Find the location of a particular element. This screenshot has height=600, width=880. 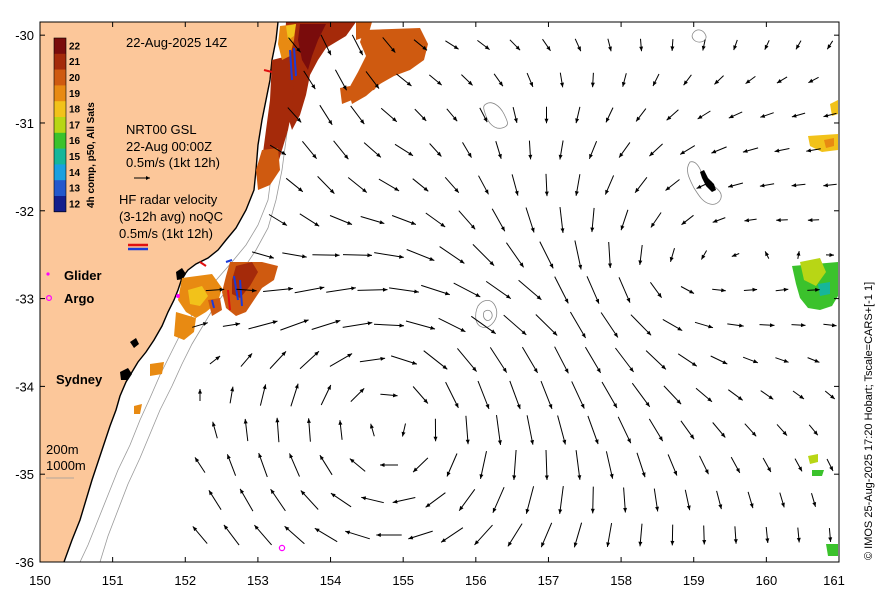

colorbar-label: 16 is located at coordinates (75, 141).